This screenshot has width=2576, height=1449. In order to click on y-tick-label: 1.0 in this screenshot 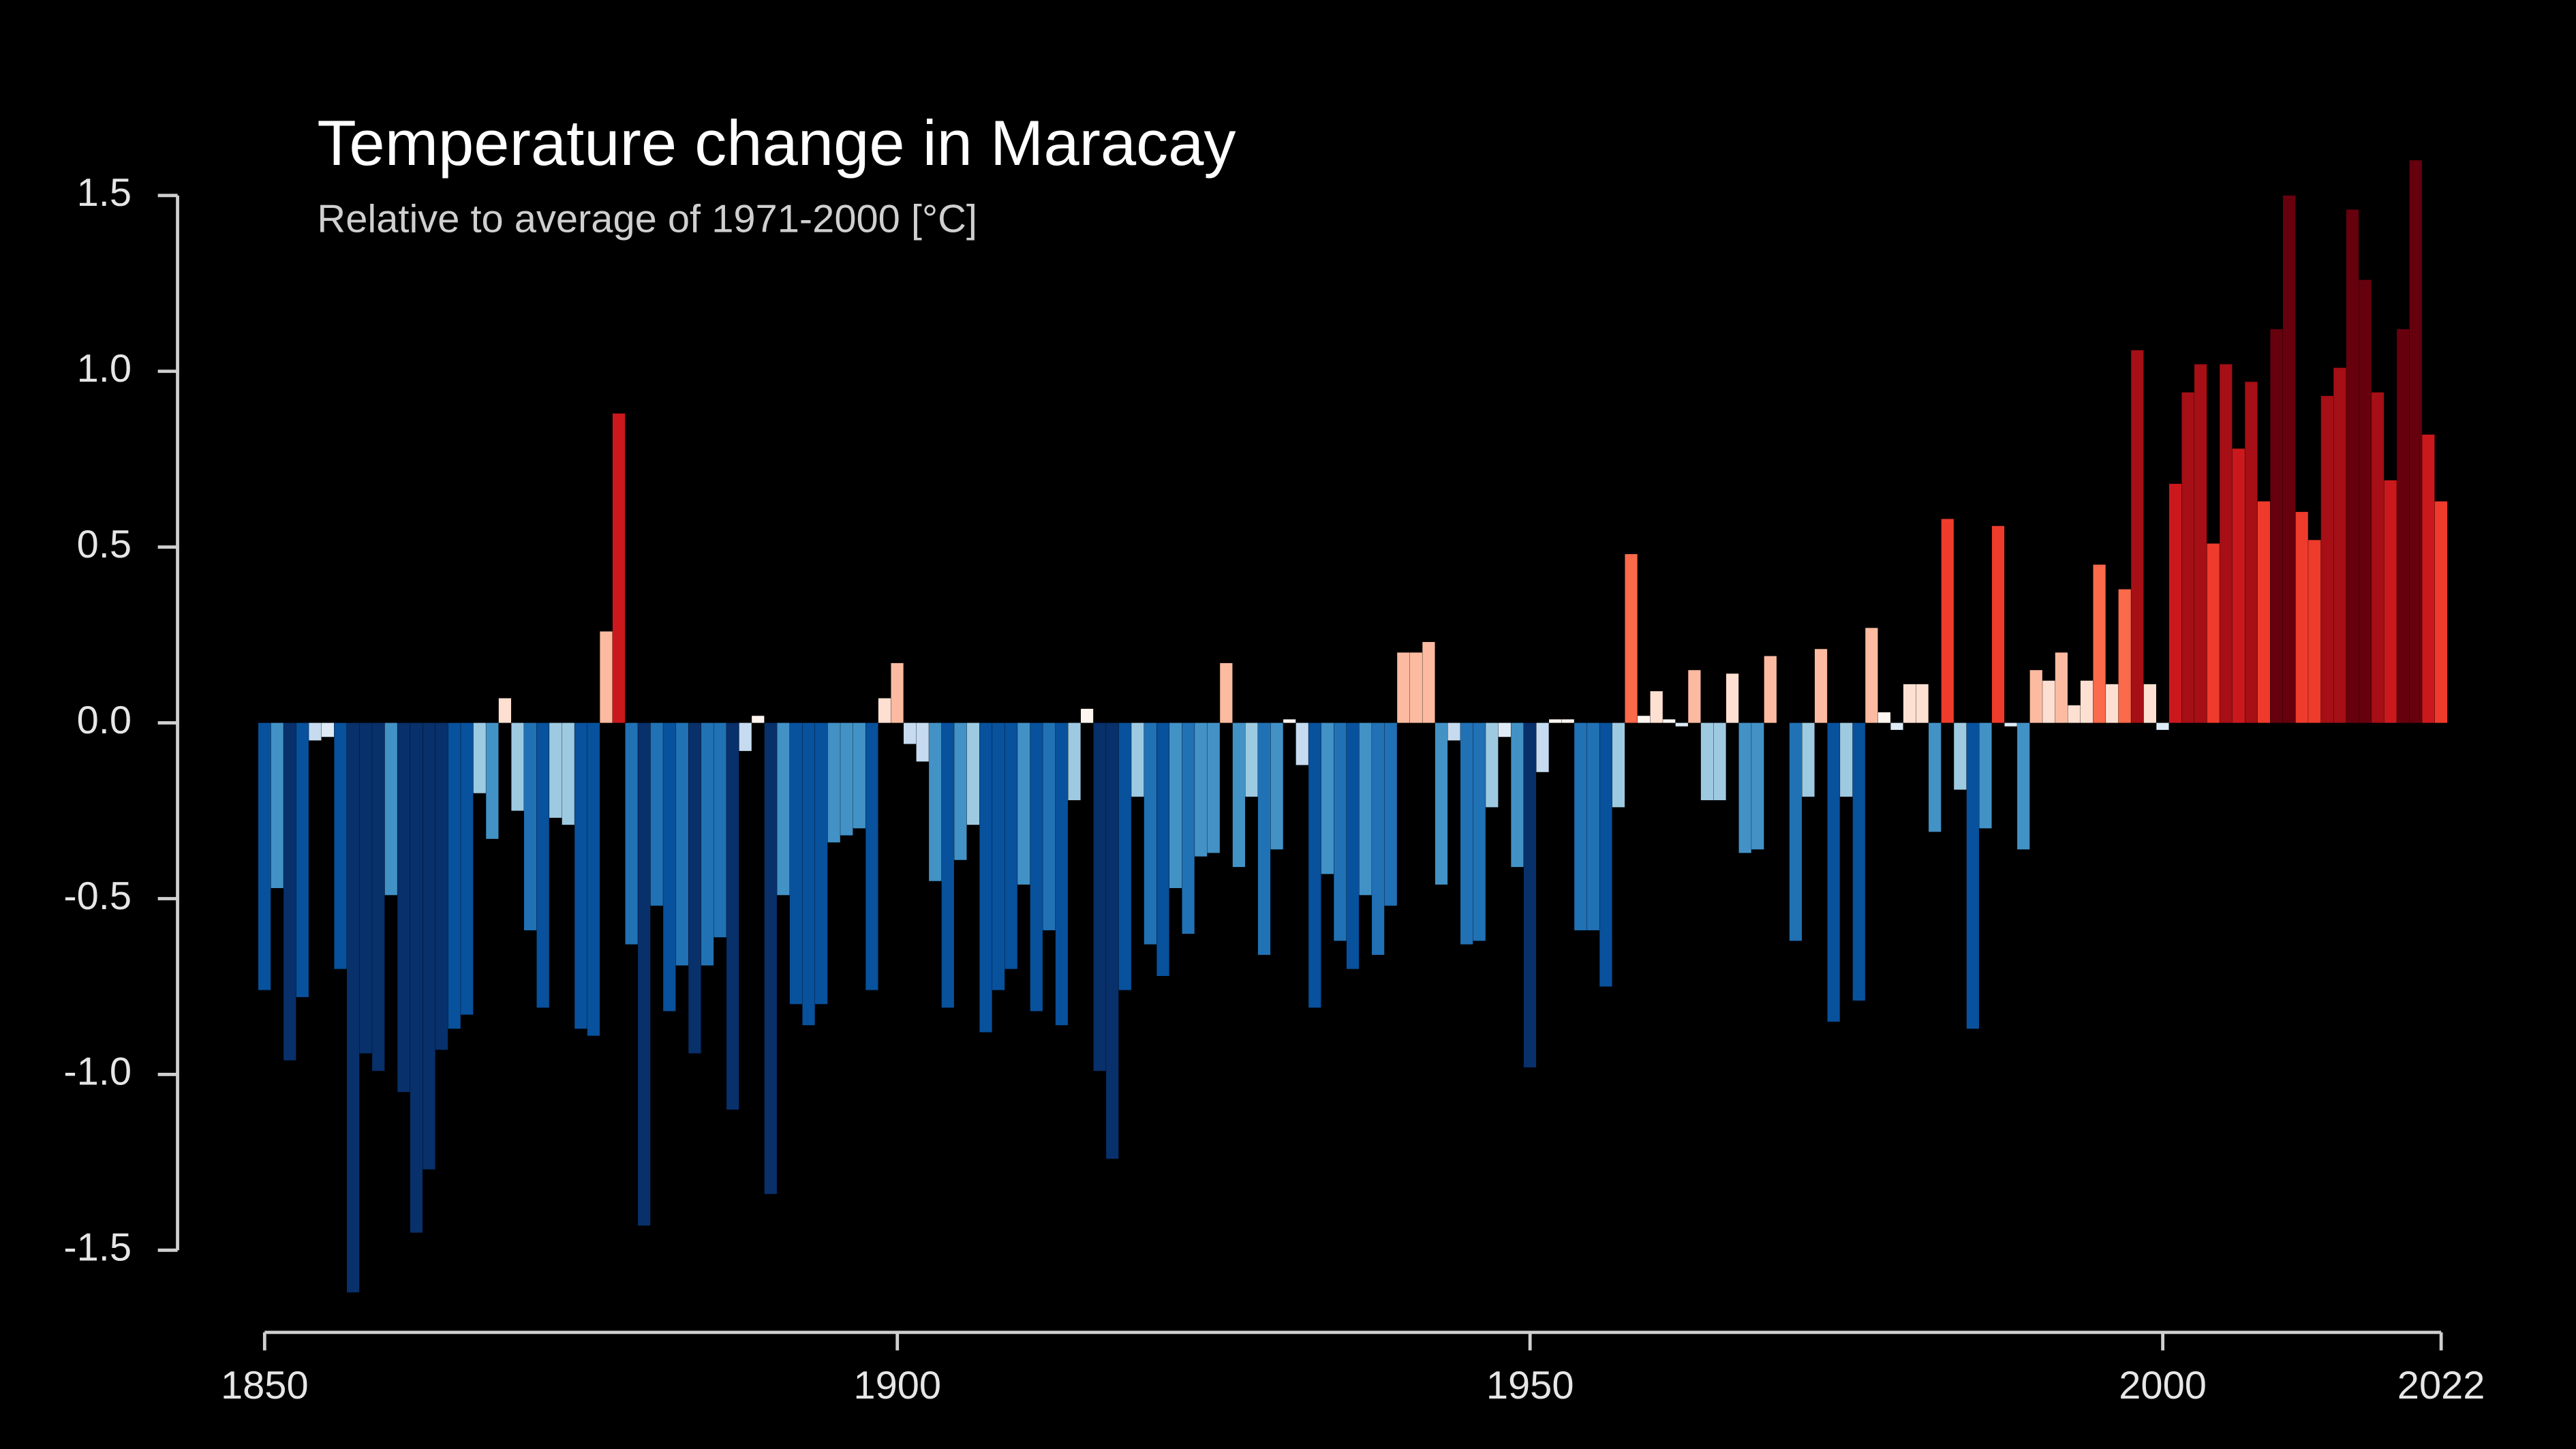, I will do `click(105, 369)`.